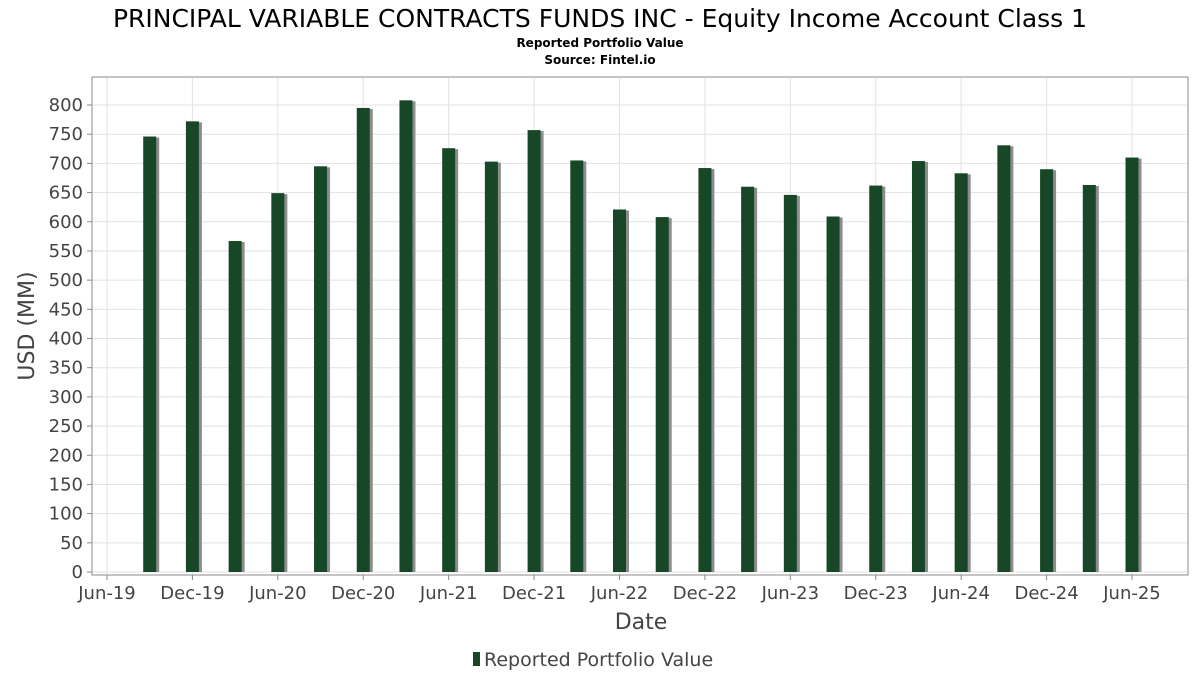  I want to click on y-tick-label: 0, so click(77, 572).